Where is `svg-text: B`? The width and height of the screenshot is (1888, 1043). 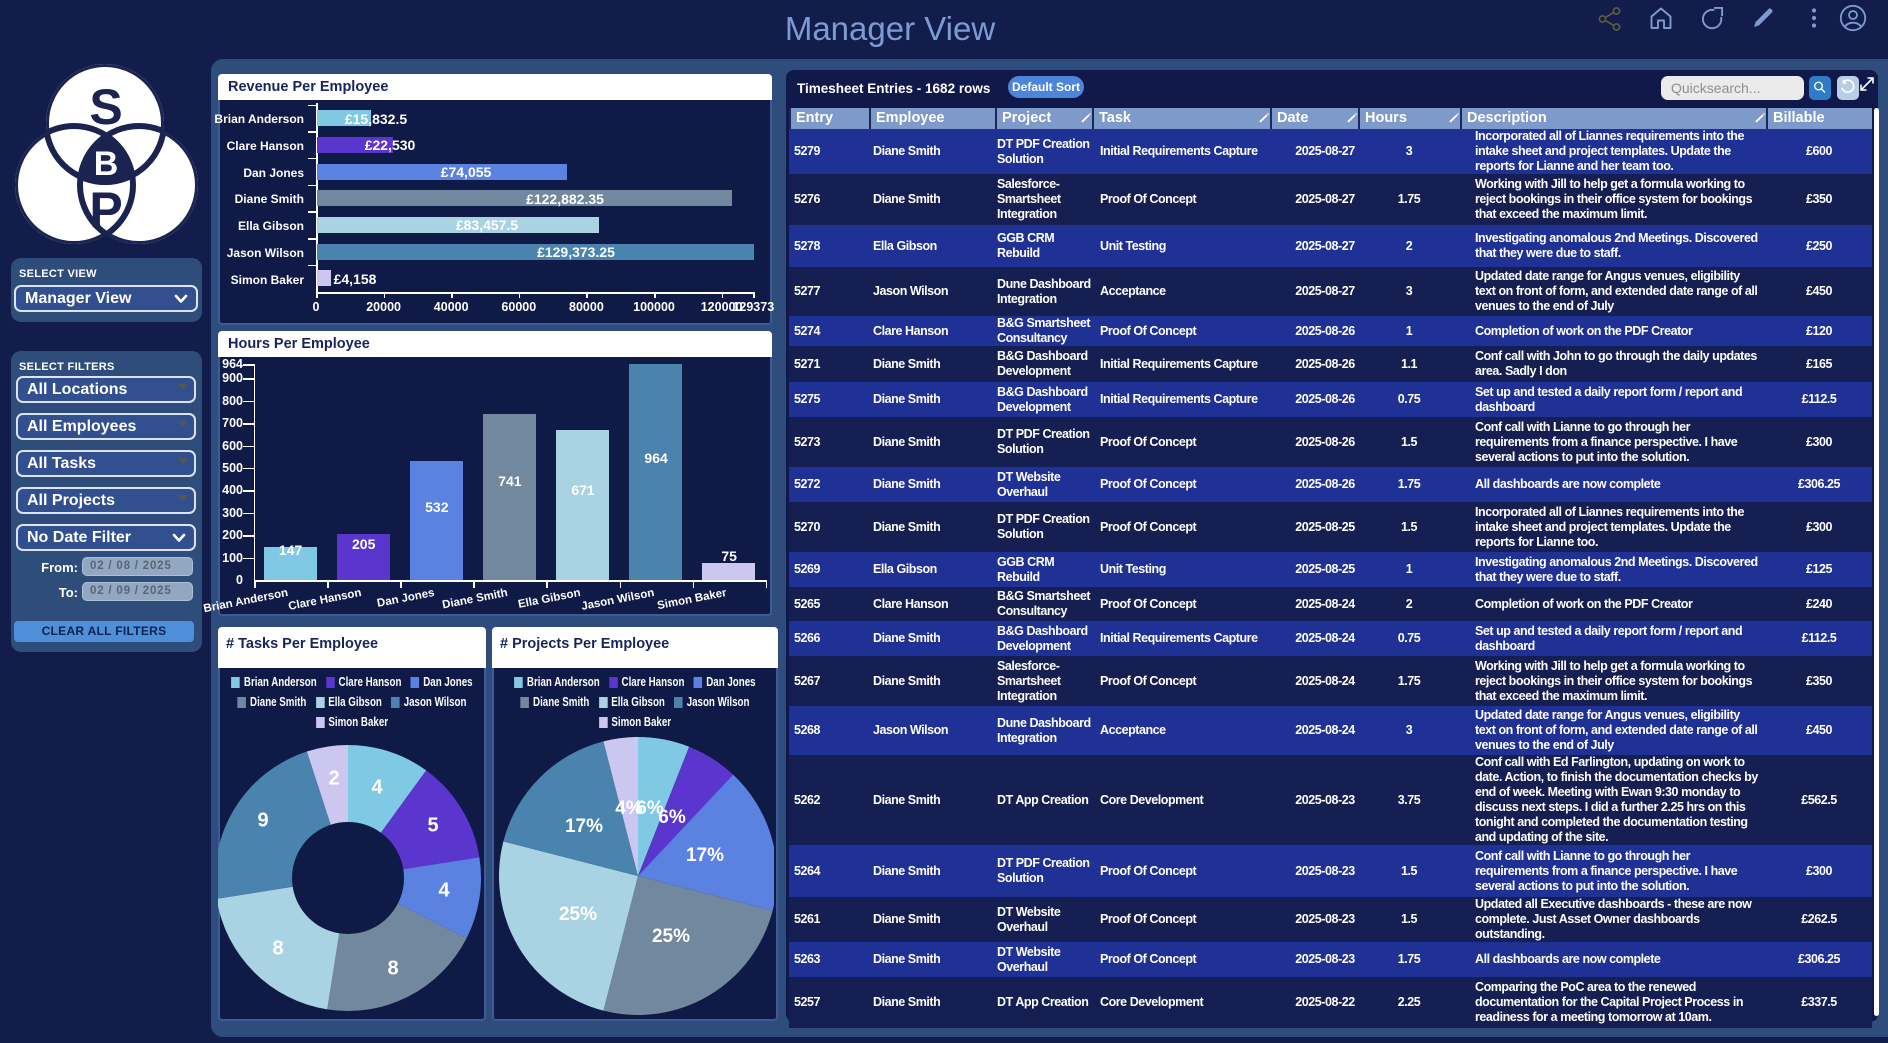
svg-text: B is located at coordinates (106, 164).